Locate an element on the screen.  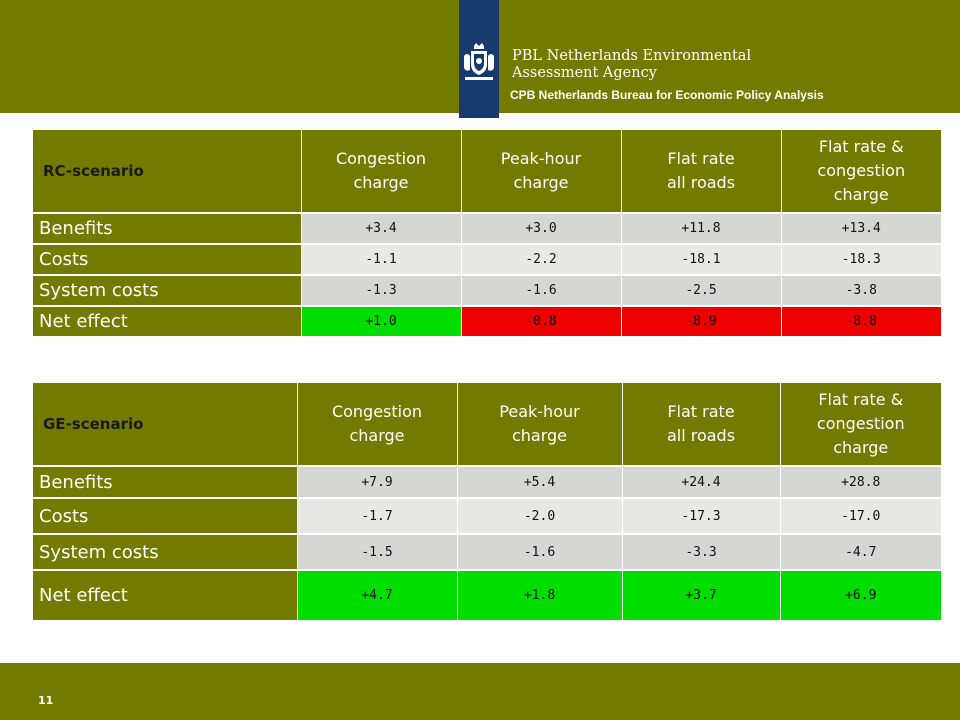
table-row: Costs -1.7 -2.0 -17.3 -17.0 is located at coordinates (487, 515).